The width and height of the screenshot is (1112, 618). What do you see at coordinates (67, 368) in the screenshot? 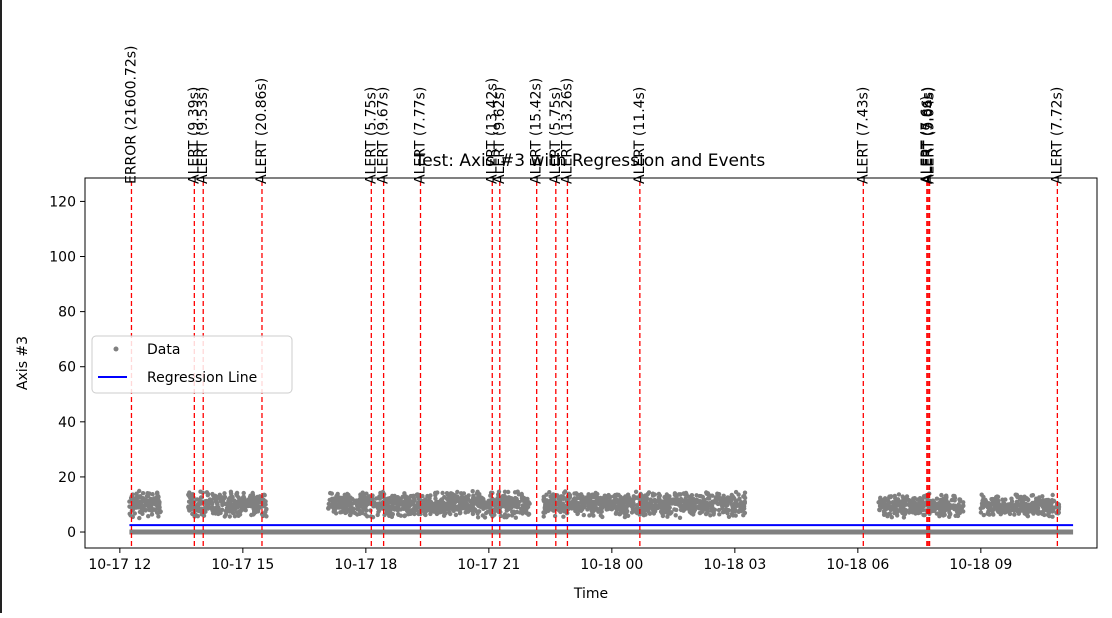
I see `y-tick-label-4: 60` at bounding box center [67, 368].